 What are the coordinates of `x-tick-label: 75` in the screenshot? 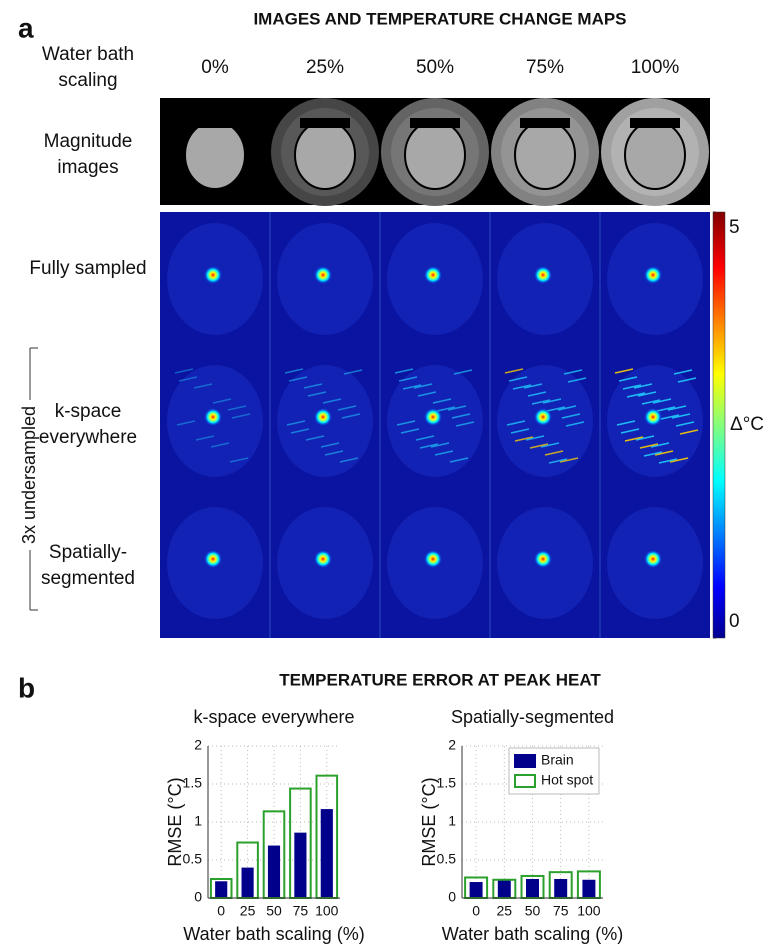 It's located at (301, 911).